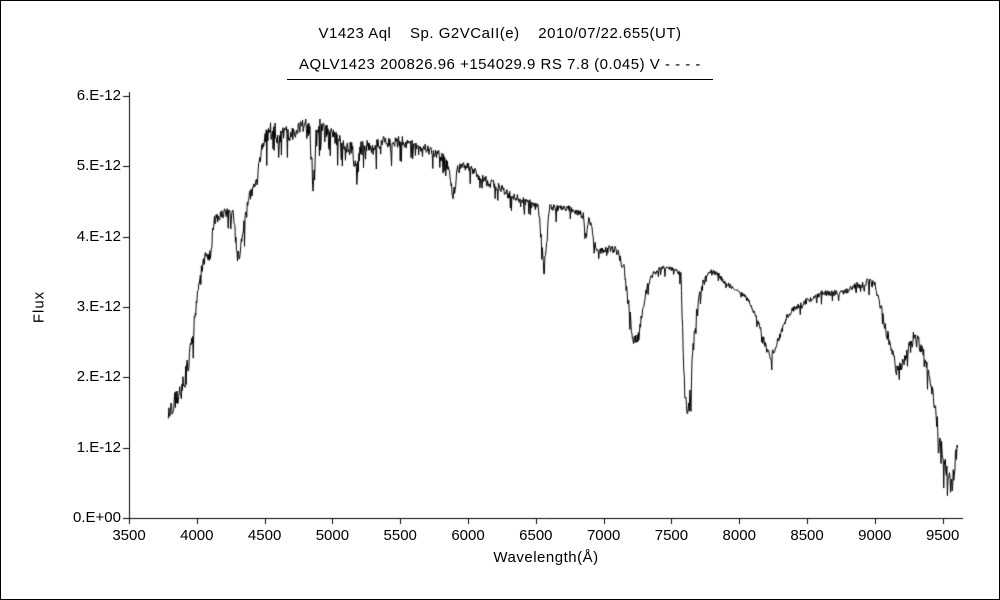  Describe the element at coordinates (400, 535) in the screenshot. I see `x-tick-label: 5500` at that location.